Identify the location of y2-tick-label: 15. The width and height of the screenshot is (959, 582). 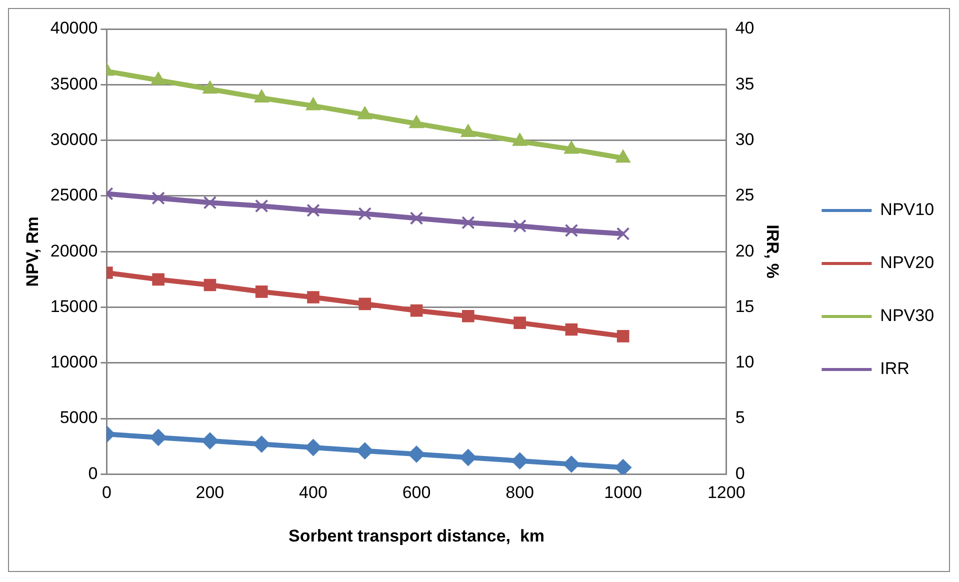
(744, 306).